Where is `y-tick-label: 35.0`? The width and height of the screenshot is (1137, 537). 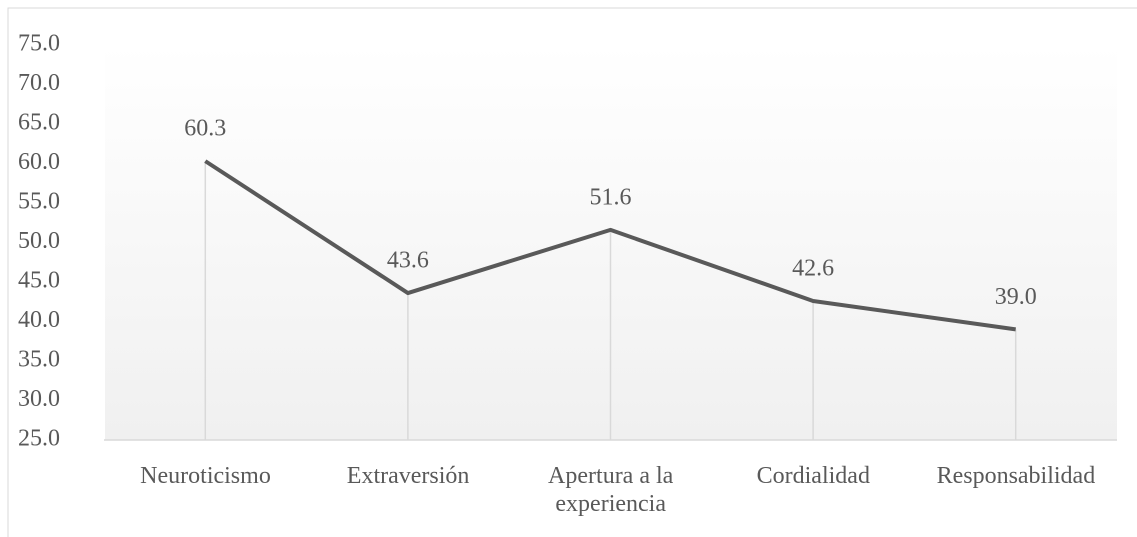
y-tick-label: 35.0 is located at coordinates (39, 360).